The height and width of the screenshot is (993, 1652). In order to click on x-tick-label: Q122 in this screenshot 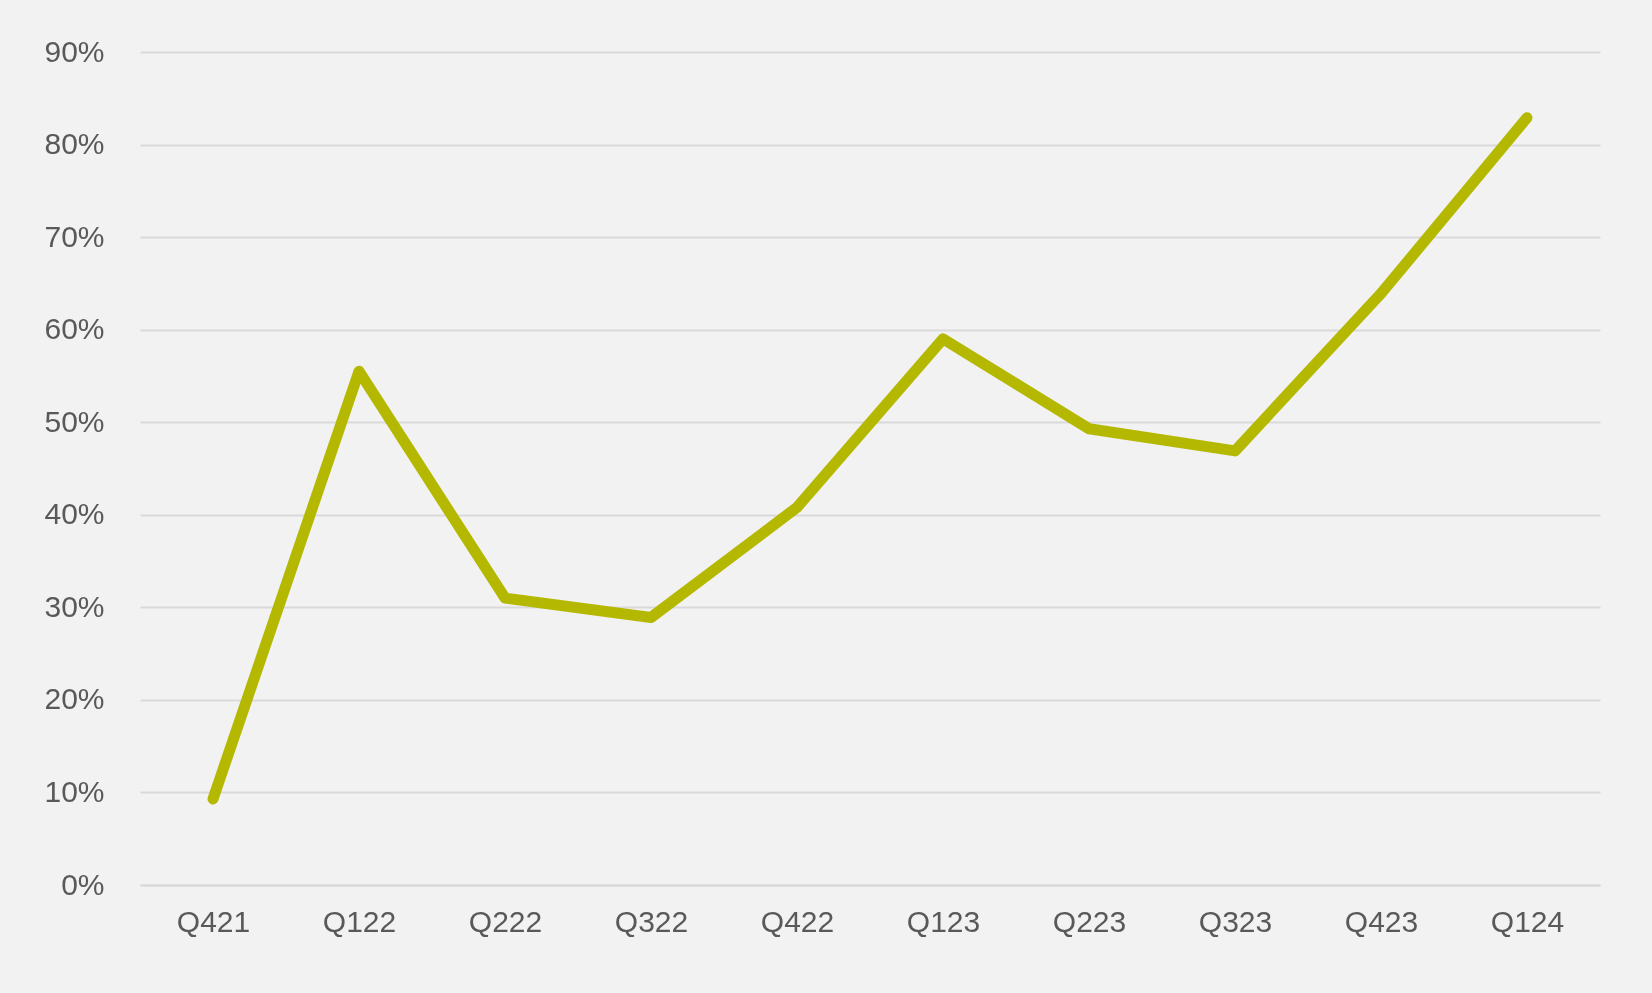, I will do `click(359, 921)`.